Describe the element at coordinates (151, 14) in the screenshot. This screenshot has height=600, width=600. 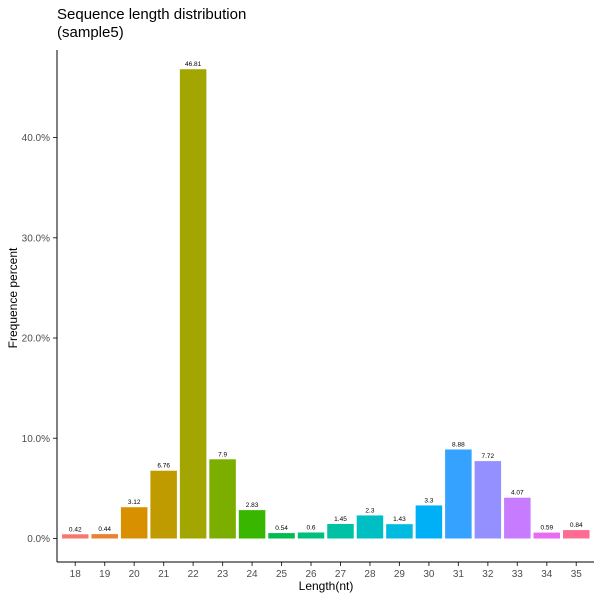
I see `chart-title-line-1: Sequence length distribution` at that location.